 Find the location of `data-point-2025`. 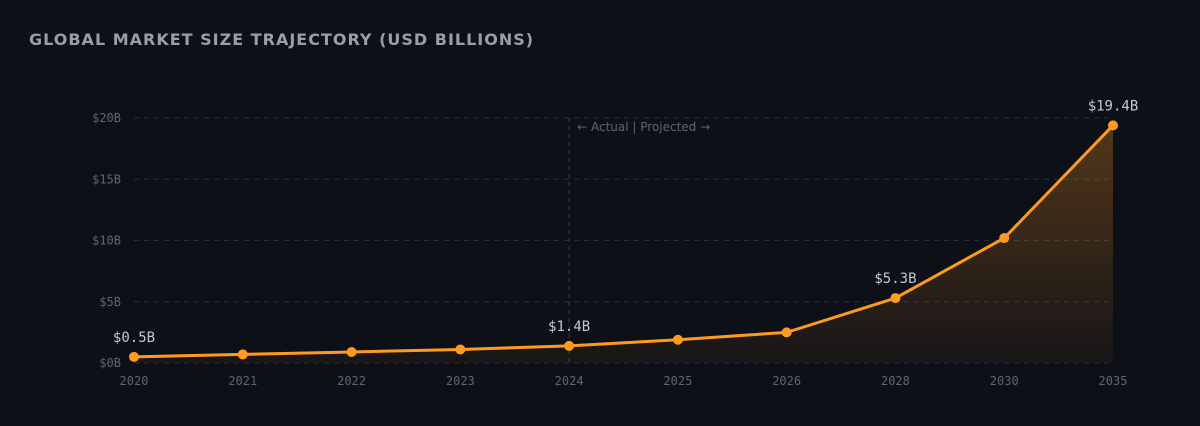

data-point-2025 is located at coordinates (677, 339).